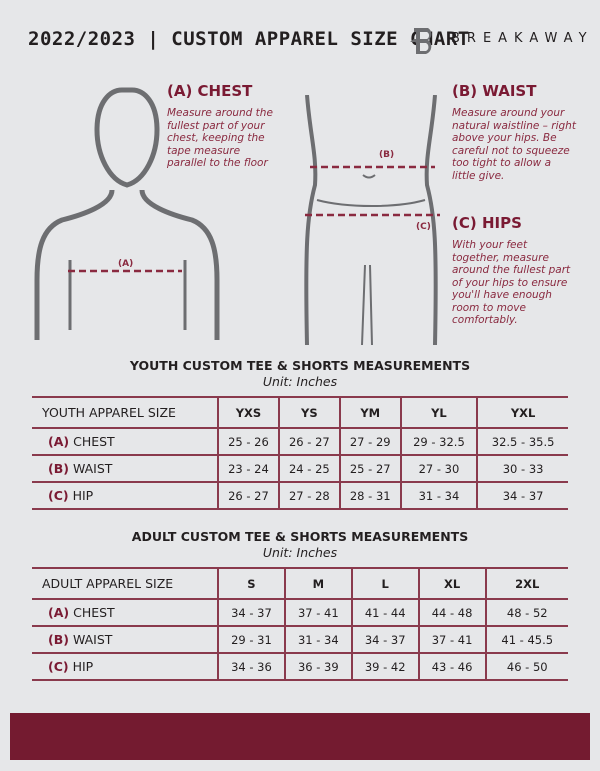 This screenshot has width=600, height=771. Describe the element at coordinates (248, 468) in the screenshot. I see `measurement-value: 23 - 24` at that location.